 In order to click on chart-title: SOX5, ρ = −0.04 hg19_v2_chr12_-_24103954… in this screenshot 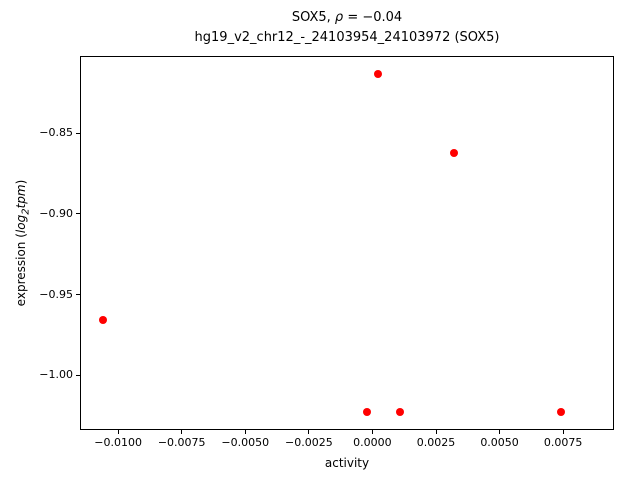, I will do `click(347, 28)`.